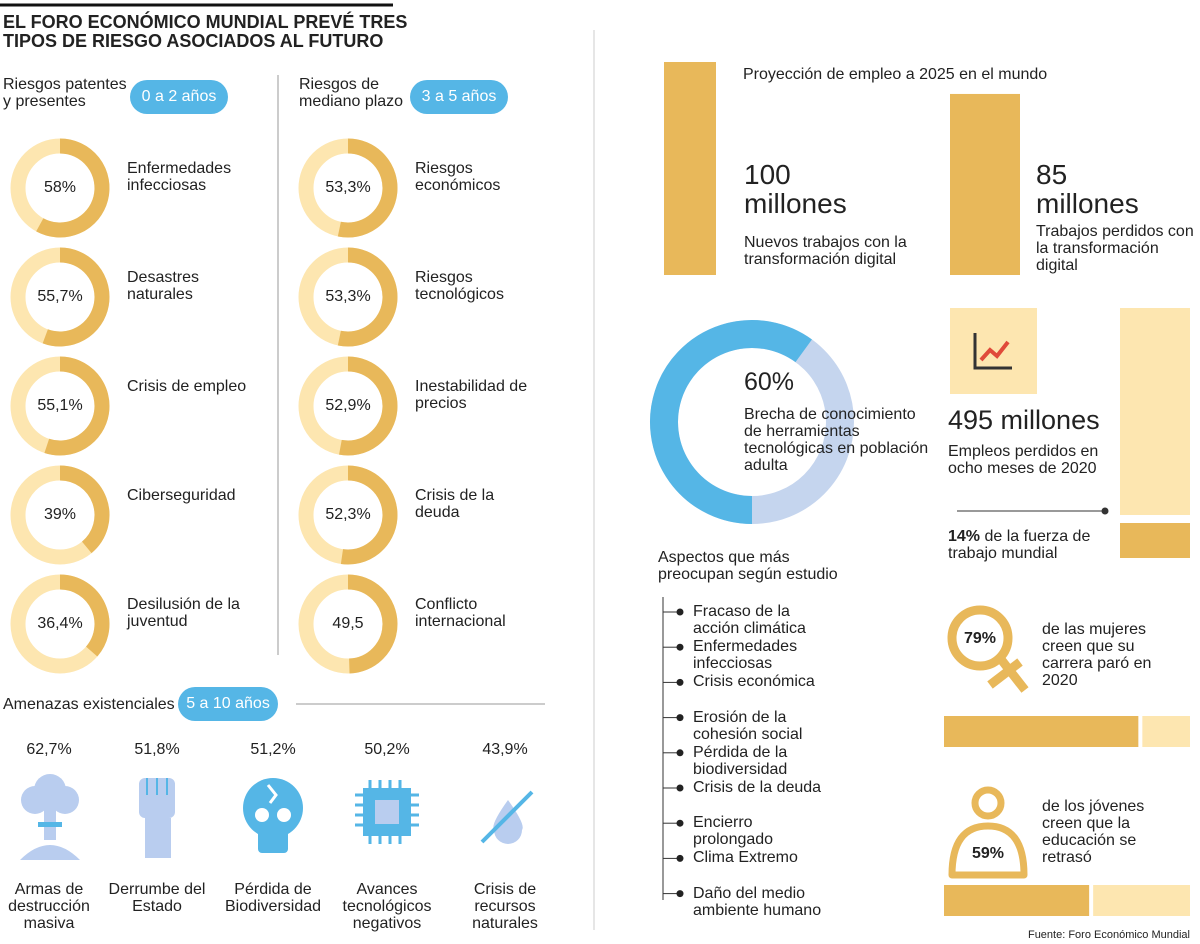 The height and width of the screenshot is (944, 1200). Describe the element at coordinates (745, 655) in the screenshot. I see `concern: Enfermedades infecciosas` at that location.